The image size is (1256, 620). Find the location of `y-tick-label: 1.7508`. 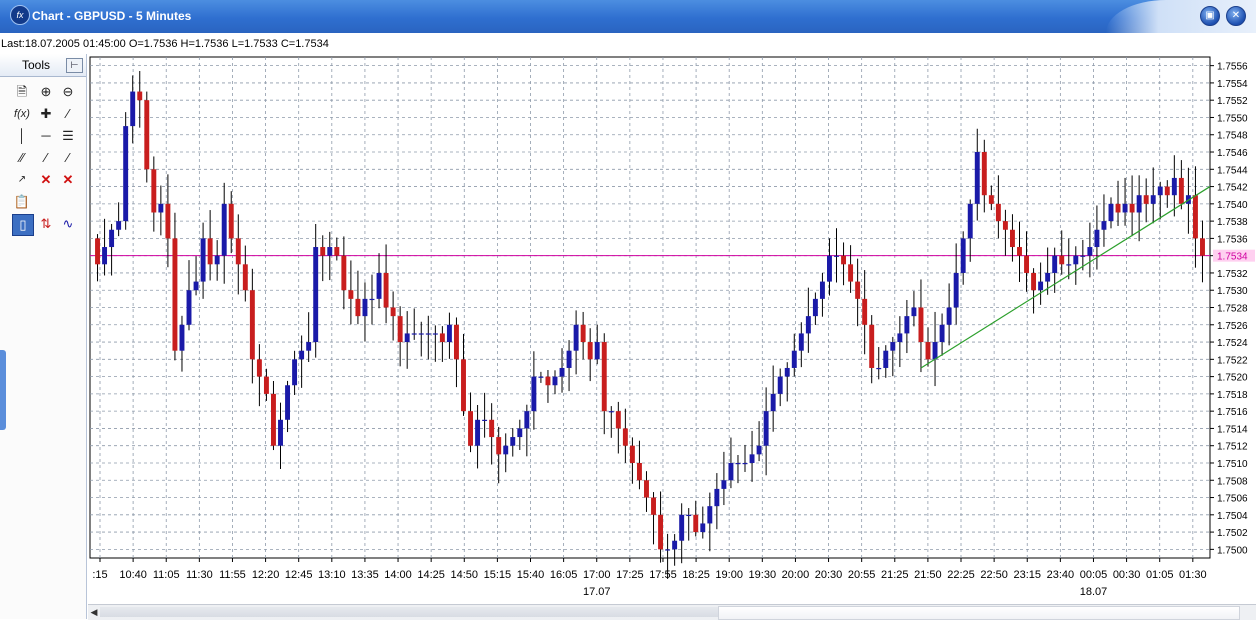

y-tick-label: 1.7508 is located at coordinates (1232, 481).